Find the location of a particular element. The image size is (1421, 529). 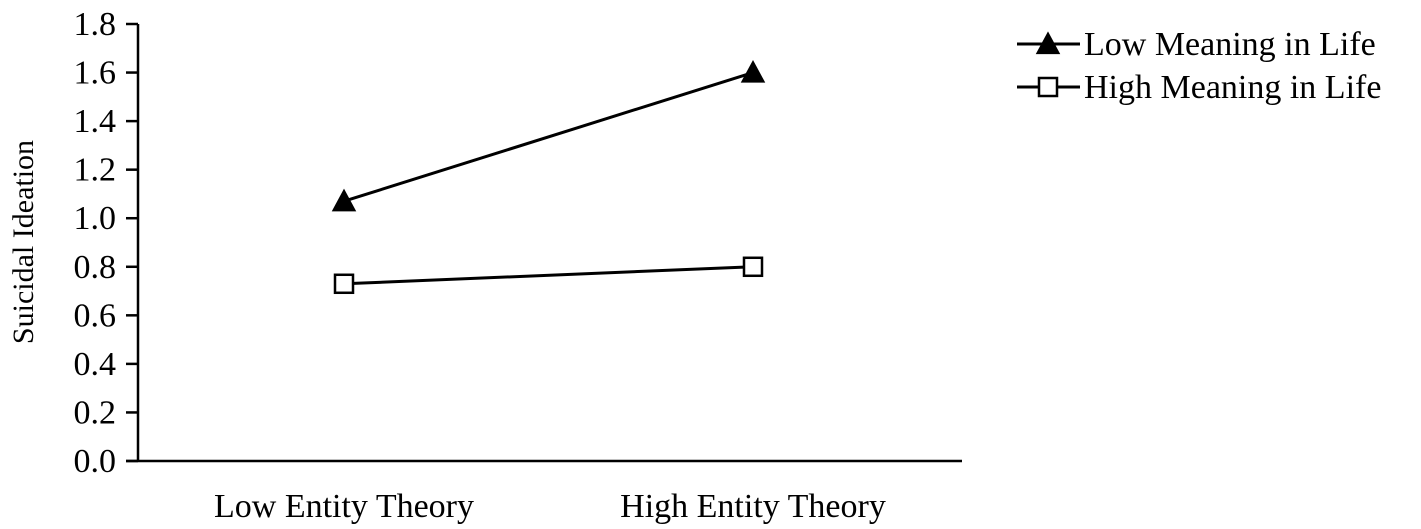

x-ticks: Low Entity Theory High Entity Theory is located at coordinates (550, 506).